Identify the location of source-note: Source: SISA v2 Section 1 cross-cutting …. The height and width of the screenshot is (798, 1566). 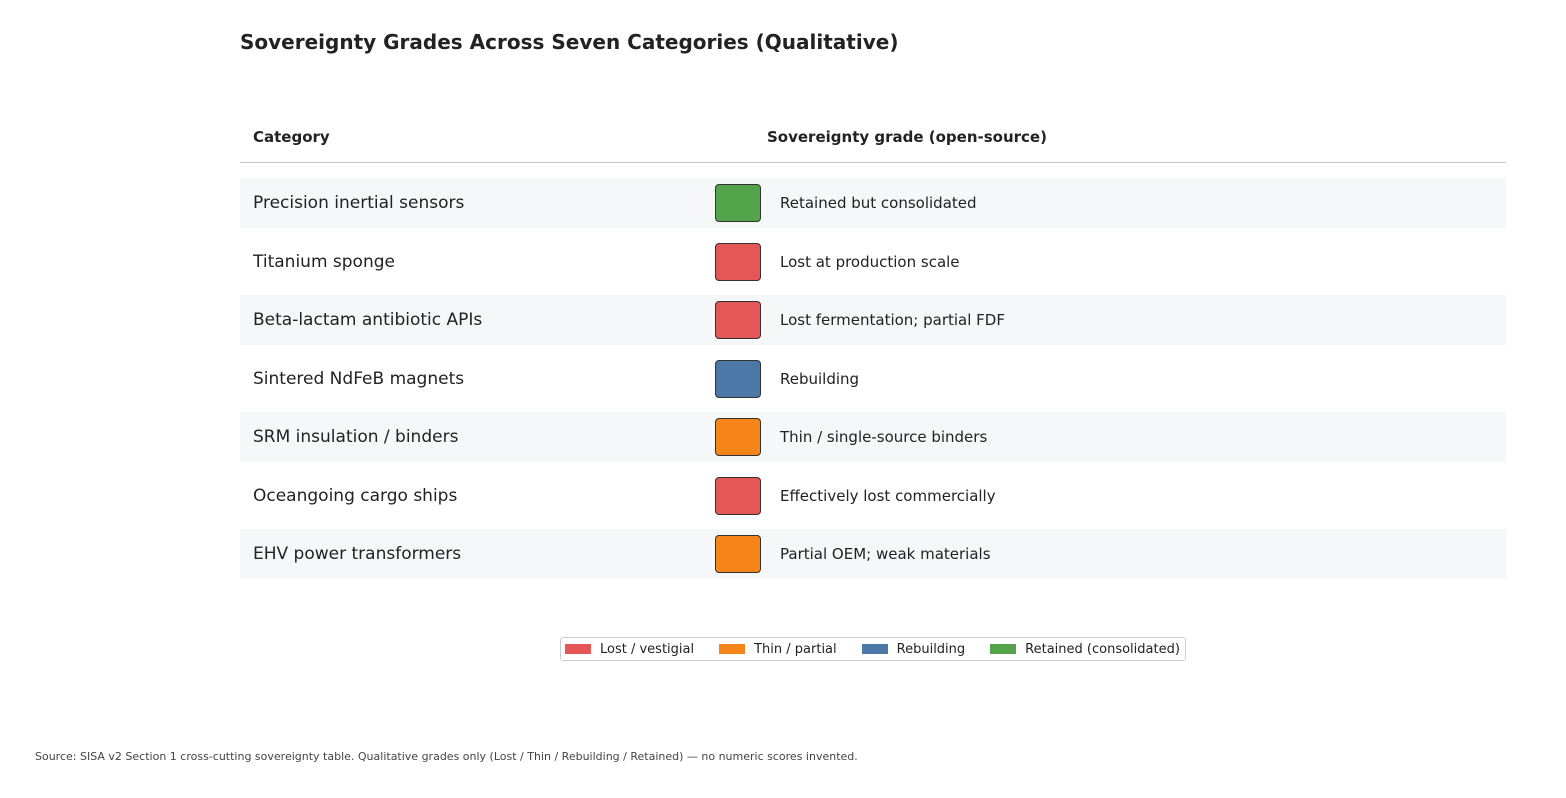
(446, 756).